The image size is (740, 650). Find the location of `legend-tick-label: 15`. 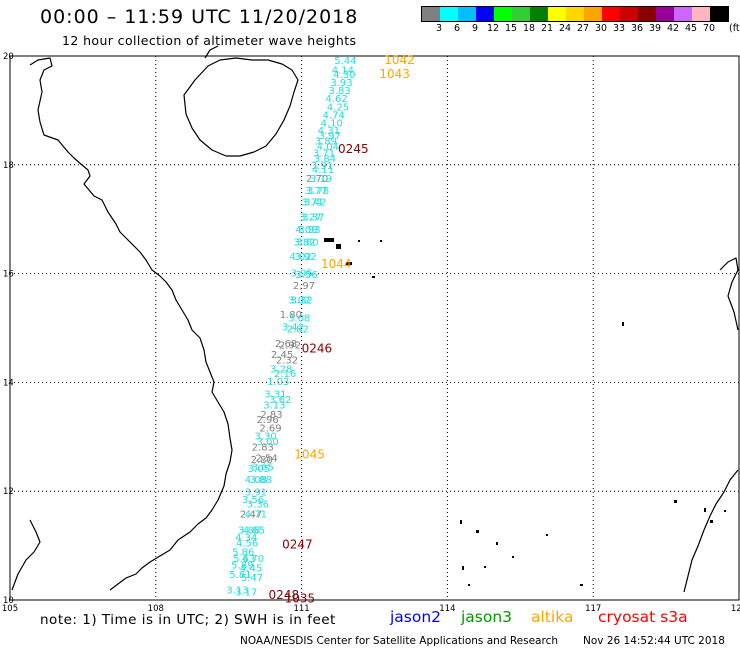

legend-tick-label: 15 is located at coordinates (511, 28).